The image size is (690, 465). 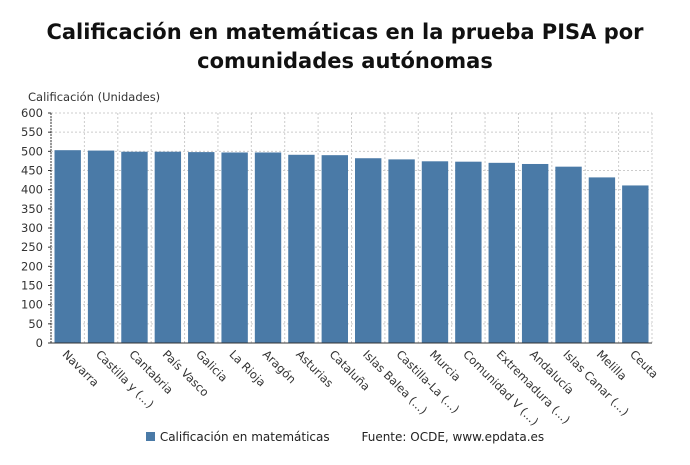 I want to click on y-tick-label: 200, so click(x=32, y=266).